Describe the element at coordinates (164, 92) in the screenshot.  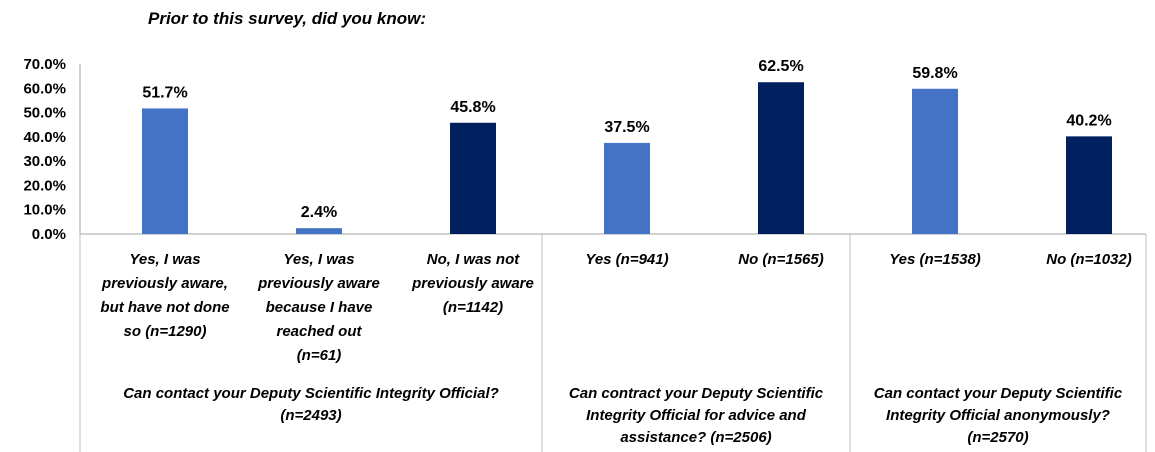
I see `data-label: 51.7%` at that location.